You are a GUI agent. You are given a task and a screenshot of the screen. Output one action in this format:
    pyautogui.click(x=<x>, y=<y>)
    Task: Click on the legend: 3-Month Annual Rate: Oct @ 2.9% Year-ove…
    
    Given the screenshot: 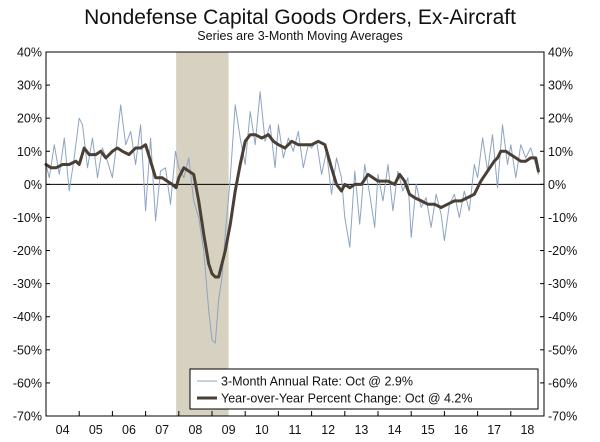 What is the action you would take?
    pyautogui.click(x=364, y=389)
    